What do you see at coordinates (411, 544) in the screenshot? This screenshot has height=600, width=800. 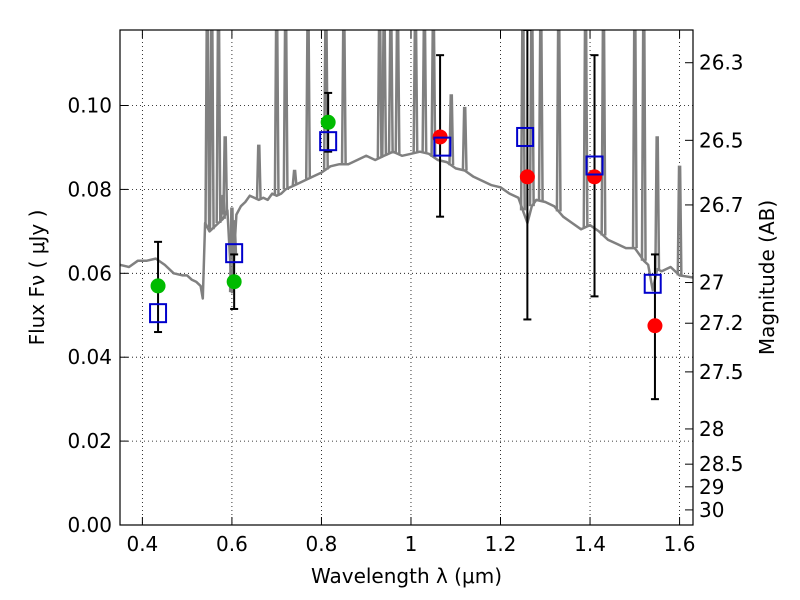 I see `x-tick-label: 1` at bounding box center [411, 544].